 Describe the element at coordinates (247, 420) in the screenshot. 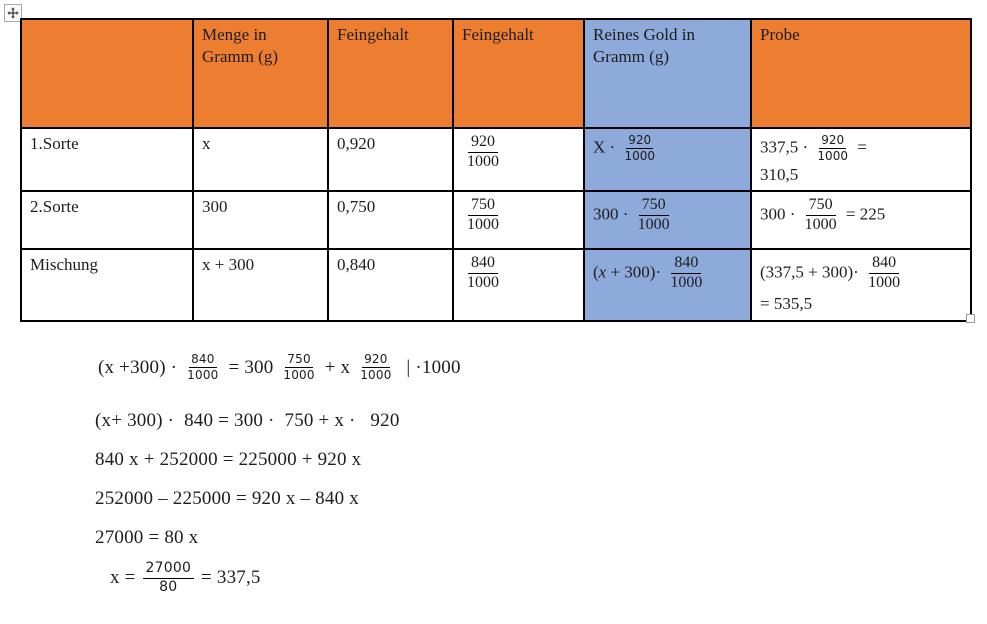

I see `equation-line-2: (x+ 300) · 840 = 300 · 750 + x · 920` at that location.